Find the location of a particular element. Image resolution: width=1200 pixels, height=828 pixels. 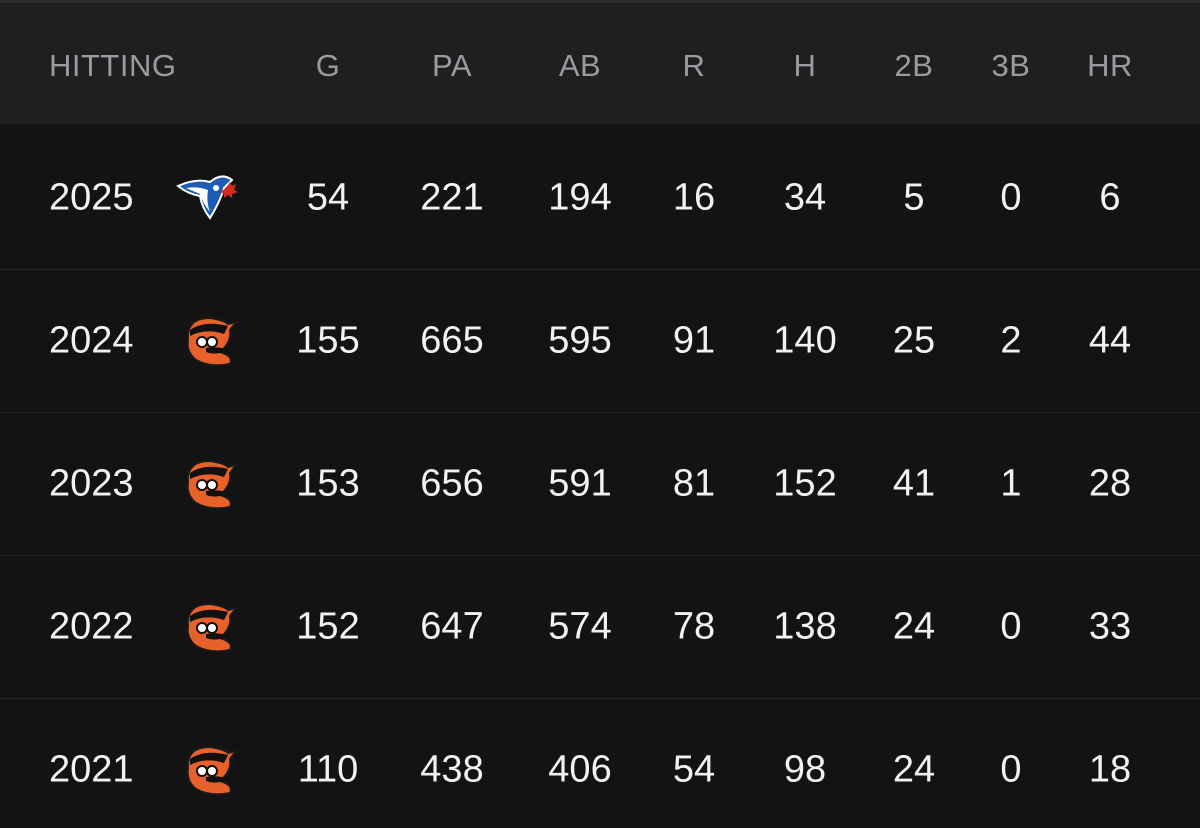

stat-value: 5 is located at coordinates (914, 197).